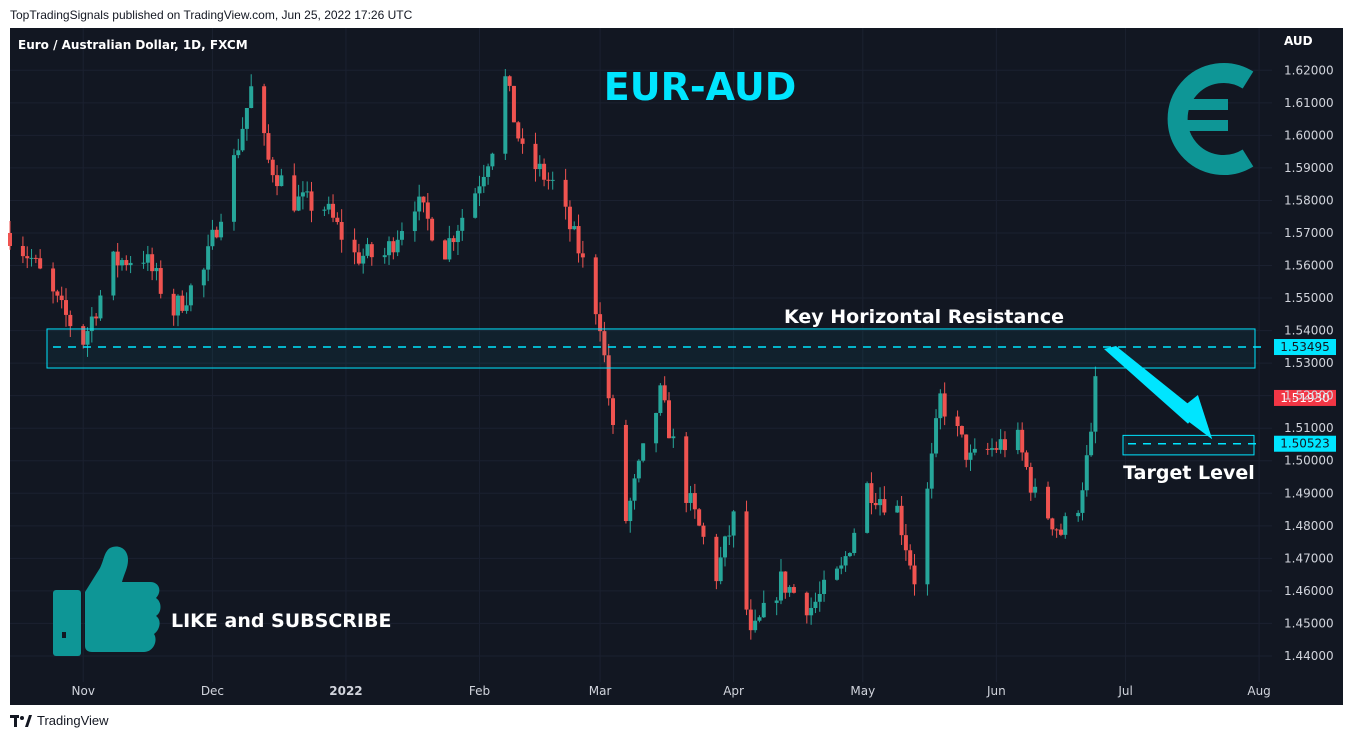 The image size is (1354, 740). Describe the element at coordinates (281, 621) in the screenshot. I see `like-subscribe-text: LIKE and SUBSCRIBE` at that location.